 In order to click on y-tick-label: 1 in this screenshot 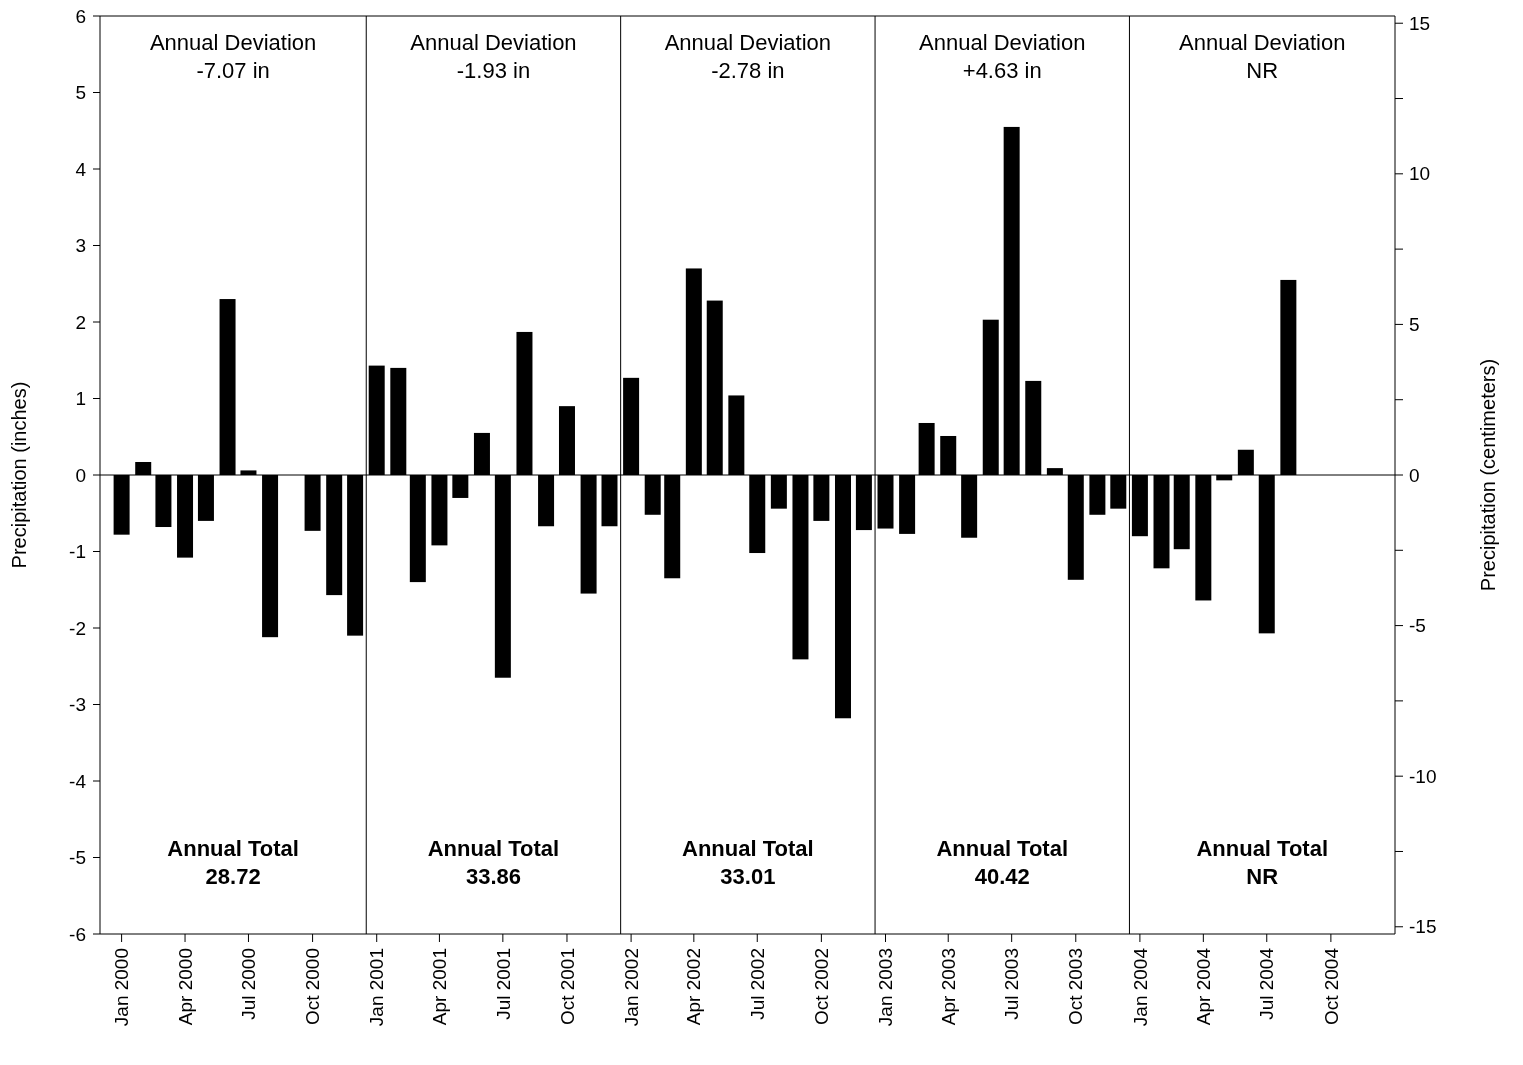, I will do `click(80, 399)`.